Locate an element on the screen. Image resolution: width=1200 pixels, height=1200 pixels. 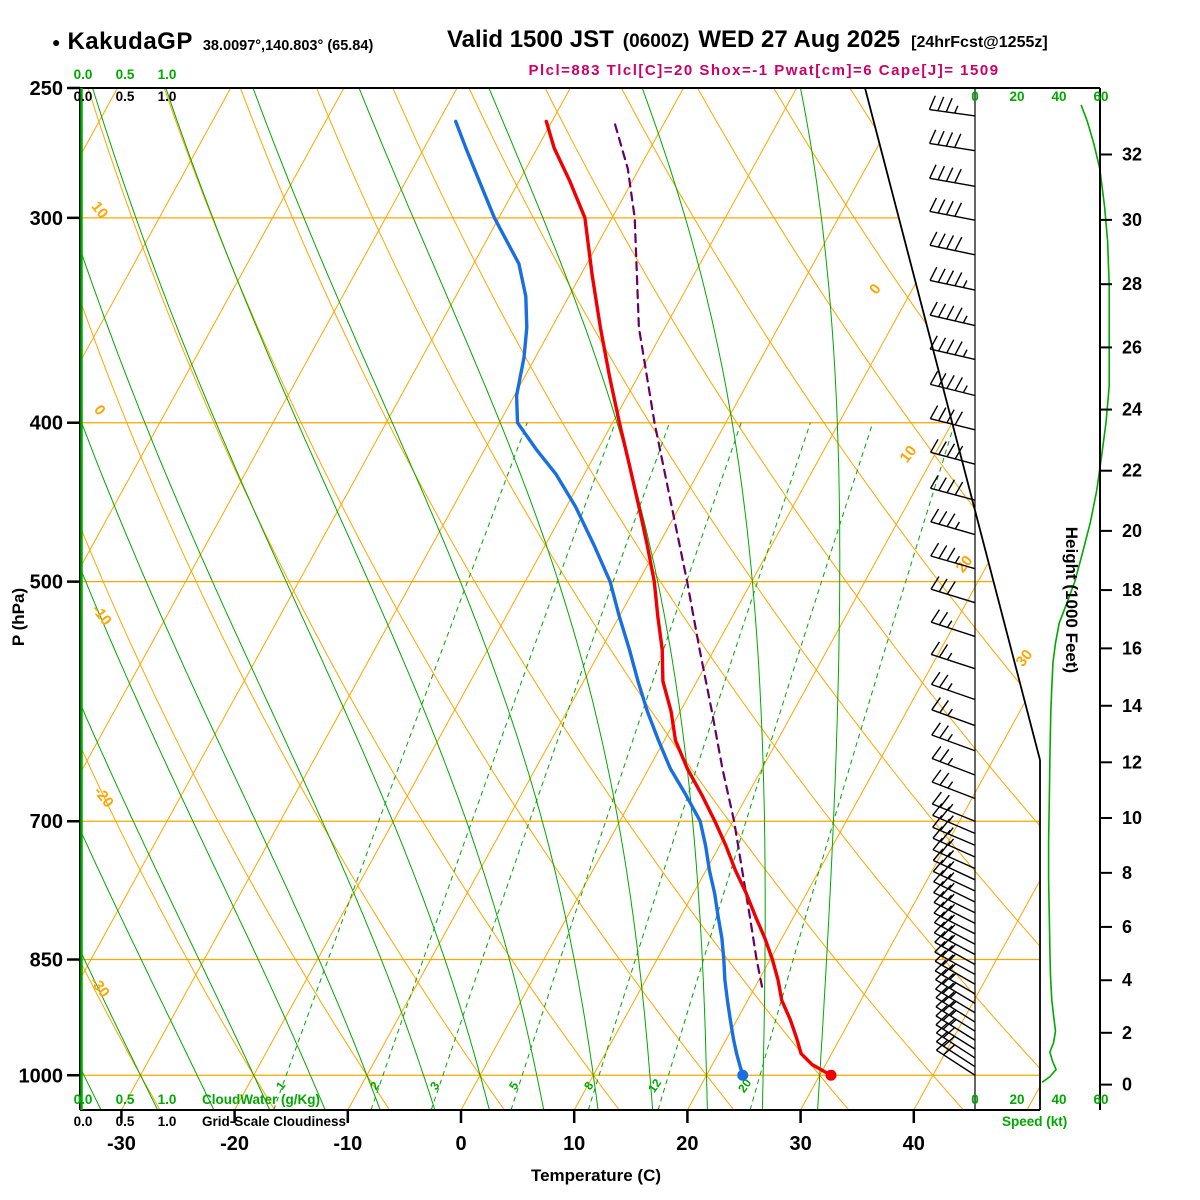
svg-text: 500 is located at coordinates (46, 583).